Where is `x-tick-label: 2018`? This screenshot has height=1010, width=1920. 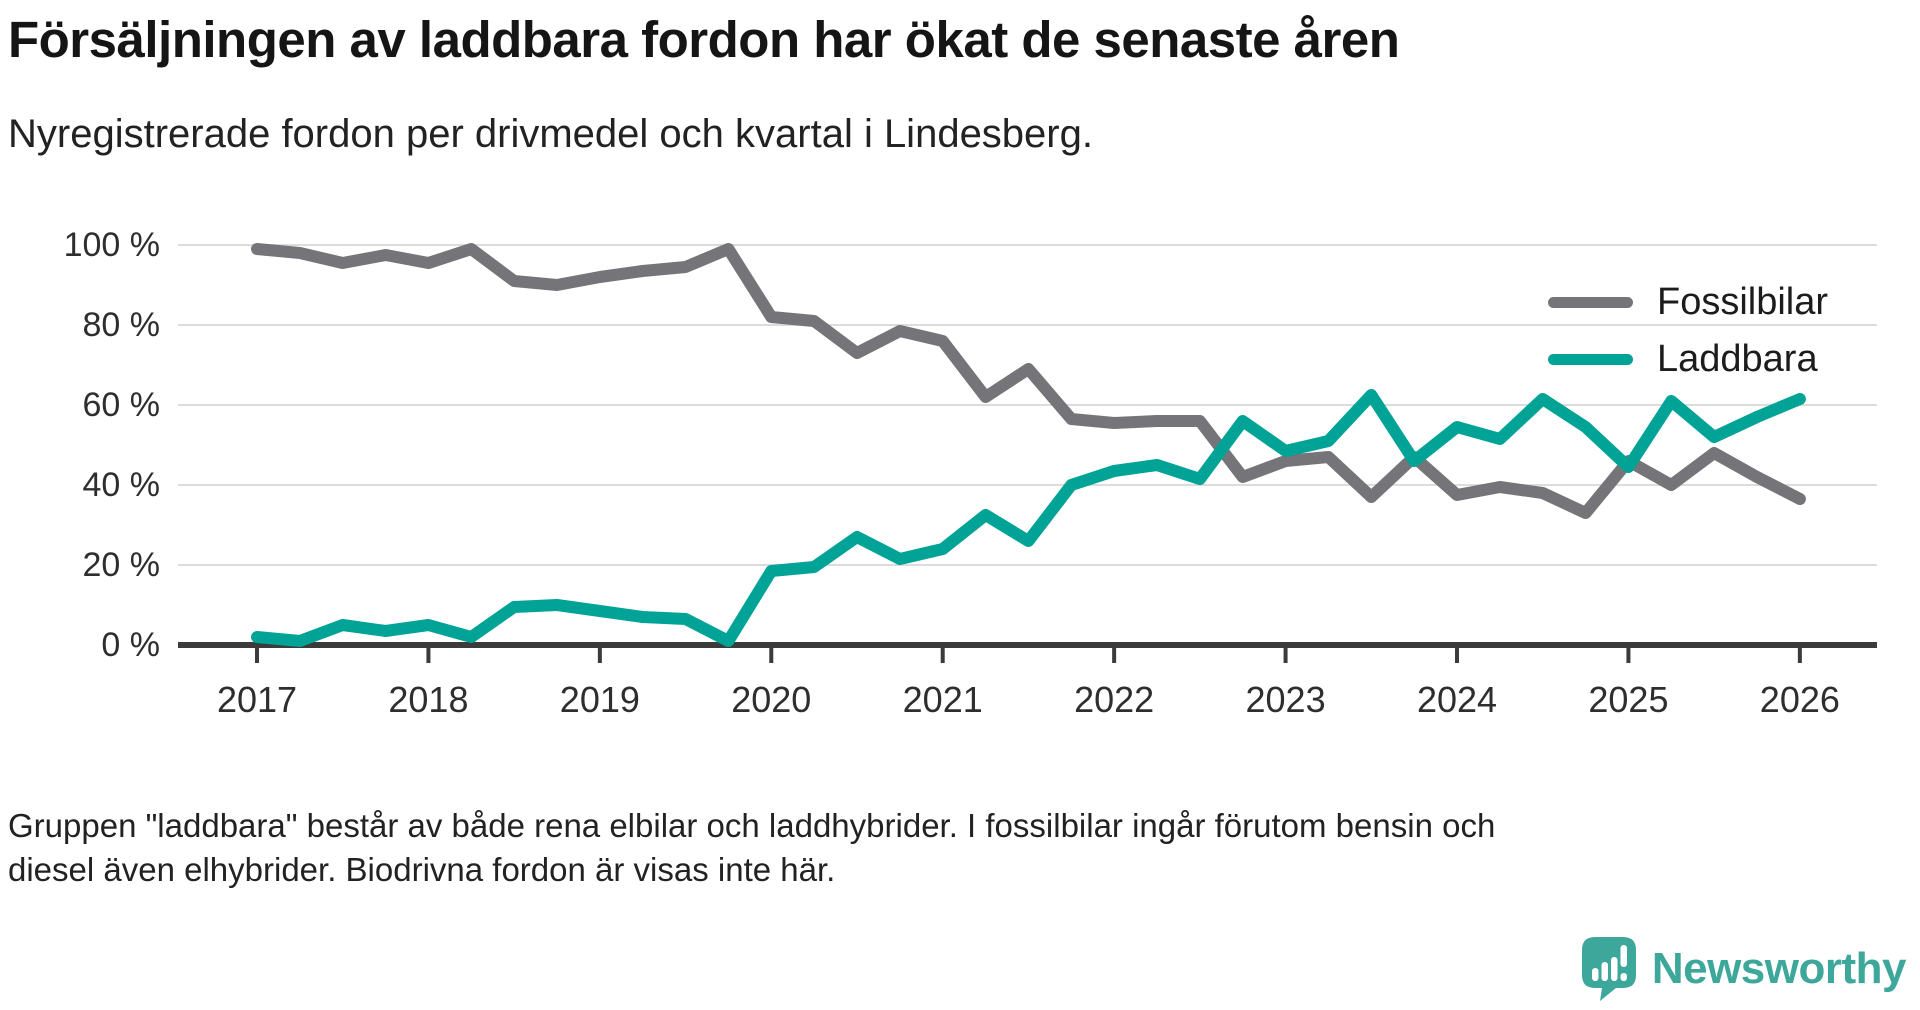 x-tick-label: 2018 is located at coordinates (428, 699).